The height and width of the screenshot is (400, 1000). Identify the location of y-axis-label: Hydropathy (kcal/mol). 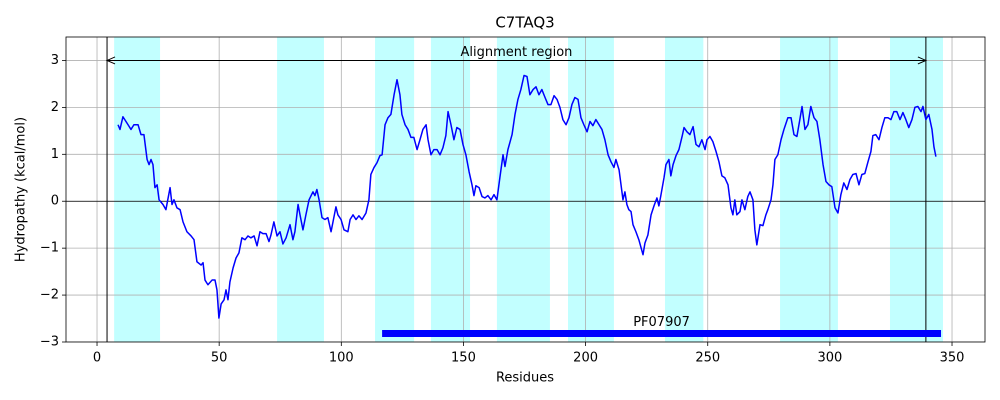
(21, 189).